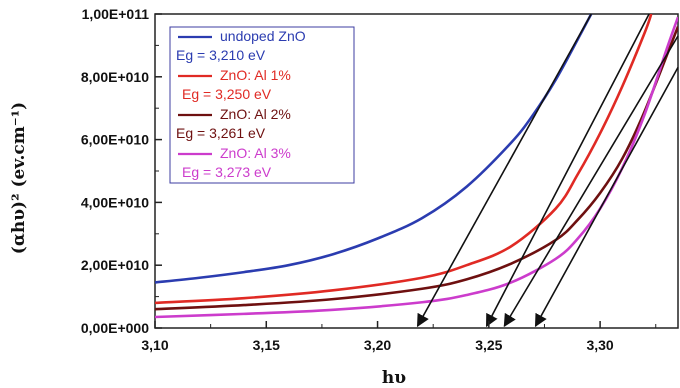 This screenshot has height=388, width=680. What do you see at coordinates (599, 345) in the screenshot?
I see `x-tick-label: 3,30` at bounding box center [599, 345].